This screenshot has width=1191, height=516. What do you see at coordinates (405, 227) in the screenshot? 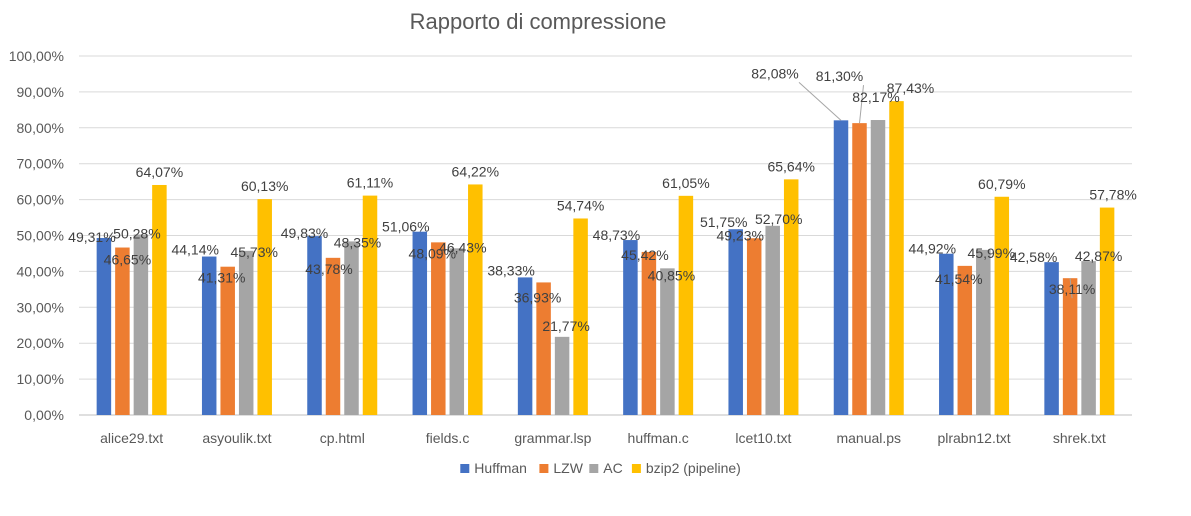
I see `data-label: 51,06%` at bounding box center [405, 227].